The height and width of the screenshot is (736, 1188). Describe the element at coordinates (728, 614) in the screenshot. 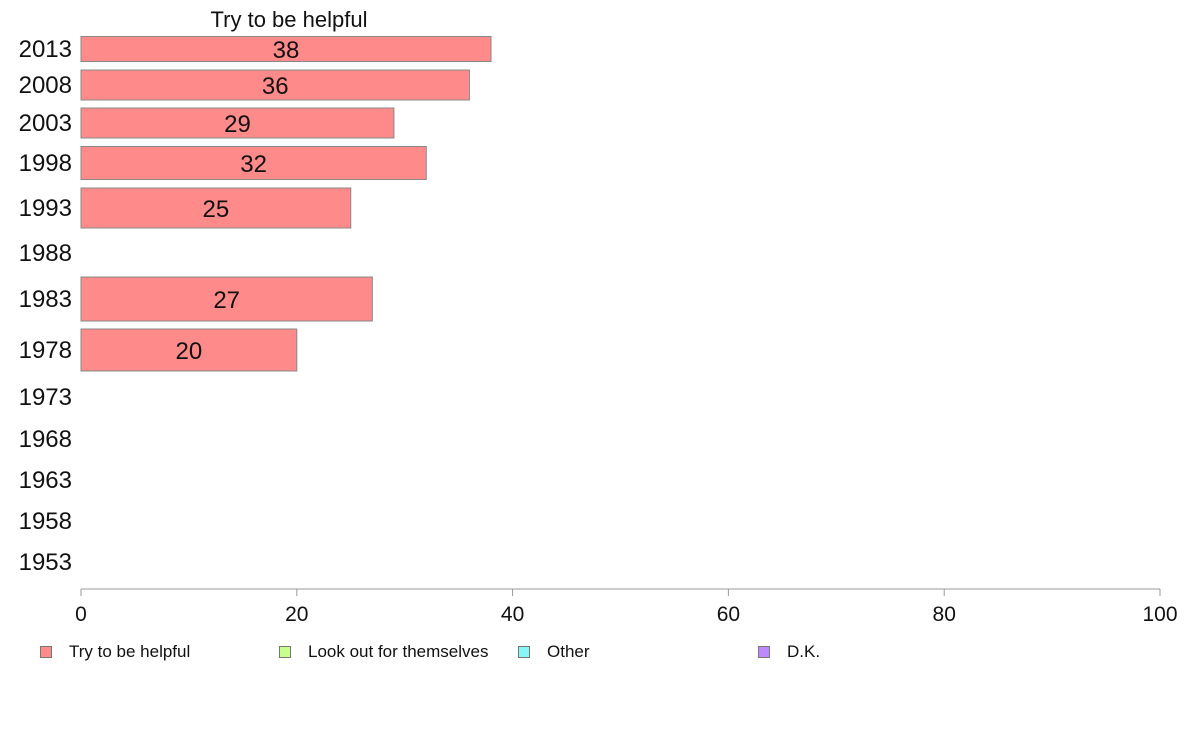

I see `x-tick-label: 60` at that location.